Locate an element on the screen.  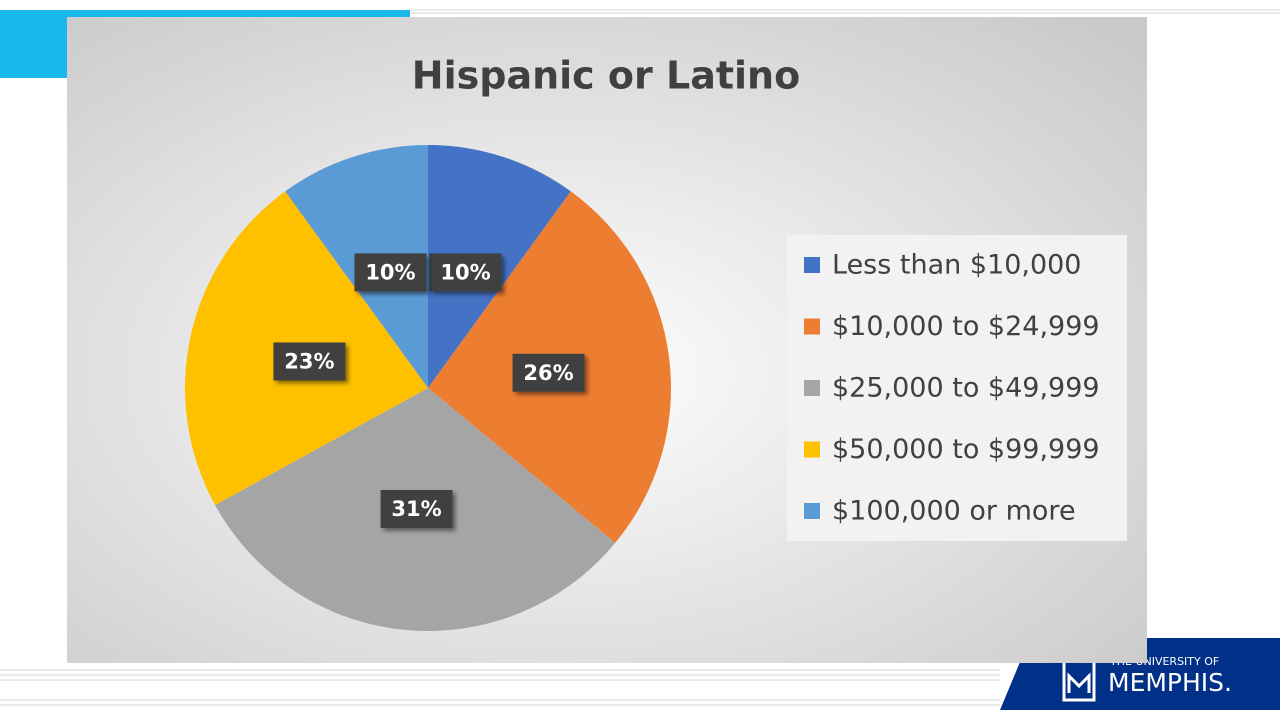
legend-box is located at coordinates (957, 388).